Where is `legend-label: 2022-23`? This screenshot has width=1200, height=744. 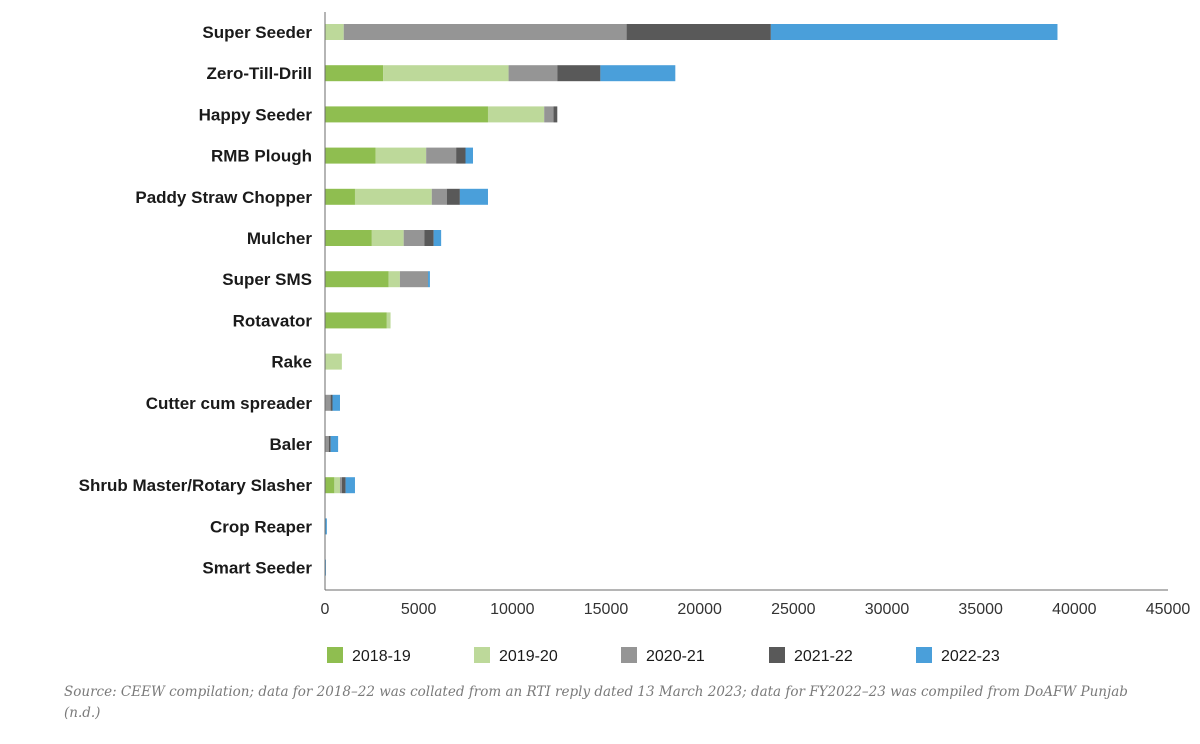
legend-label: 2022-23 is located at coordinates (970, 656).